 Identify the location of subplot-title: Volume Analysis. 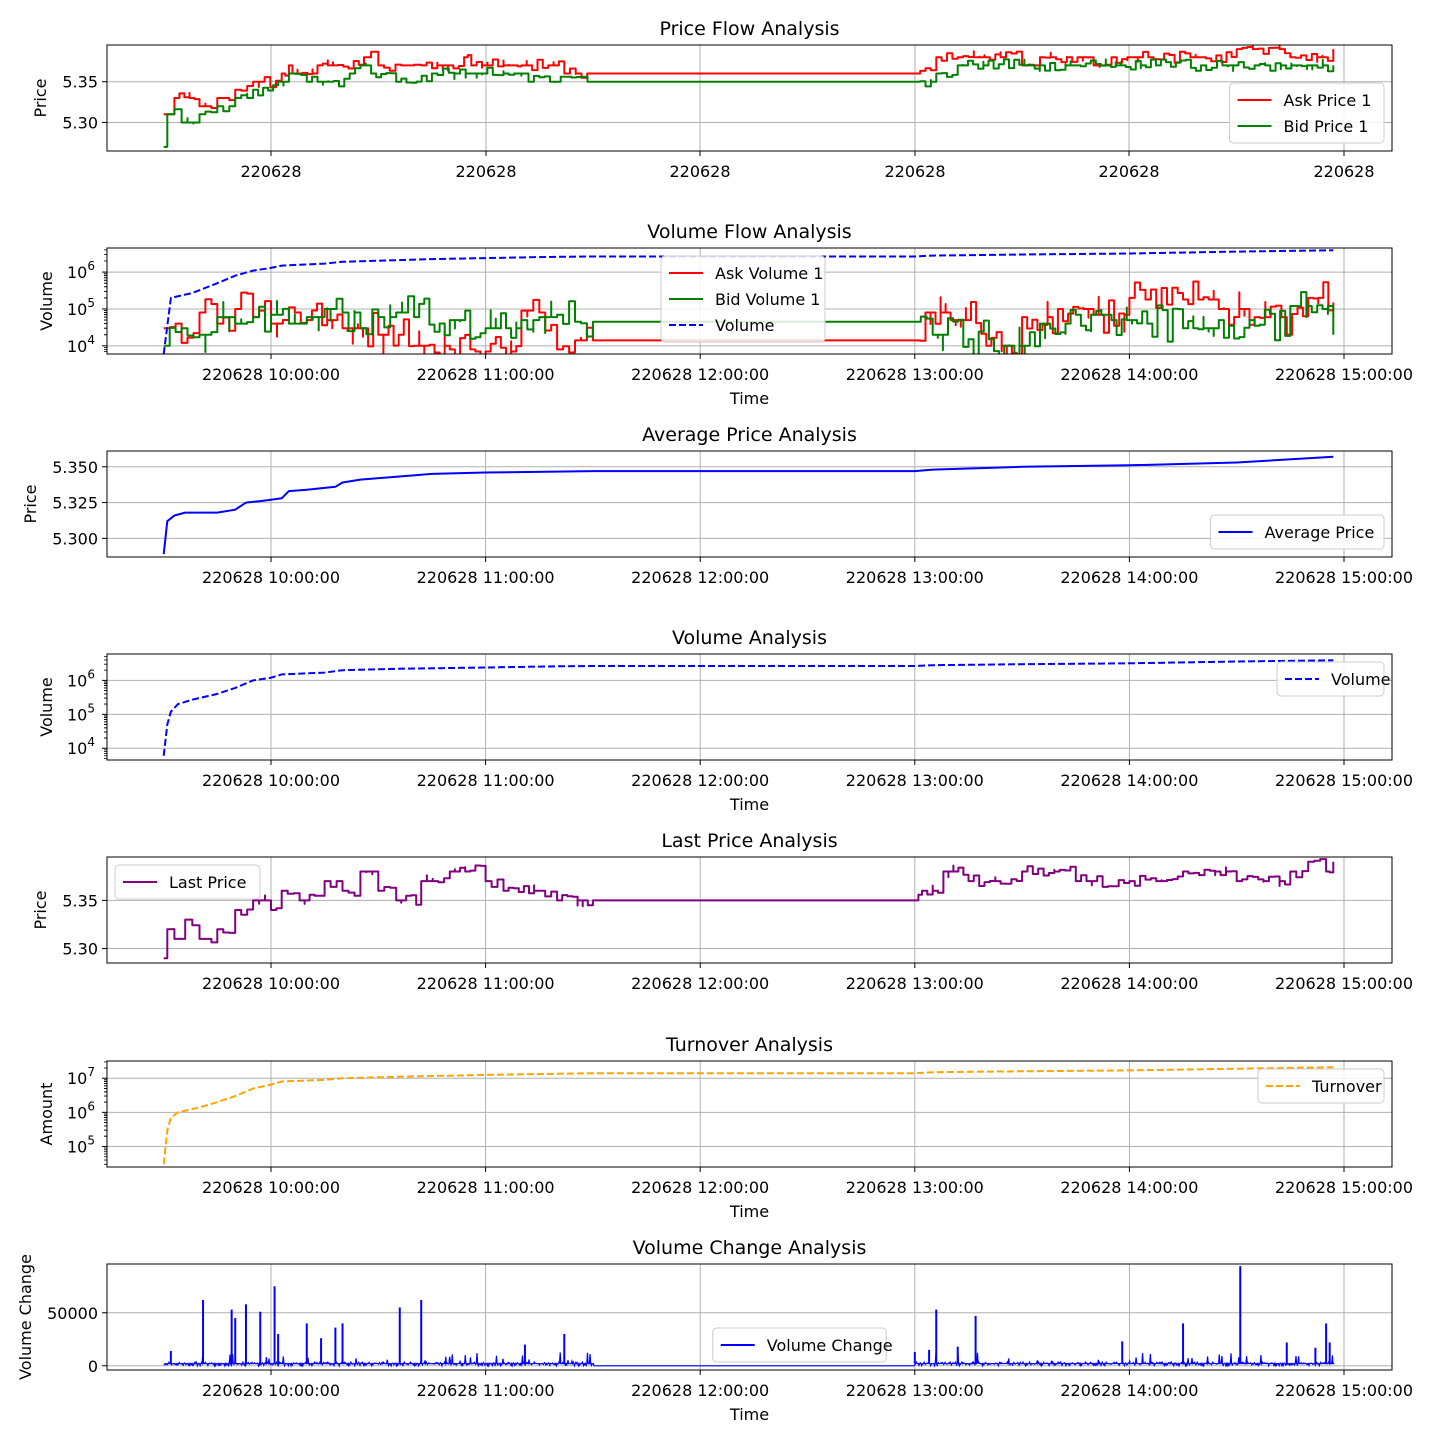
(749, 638).